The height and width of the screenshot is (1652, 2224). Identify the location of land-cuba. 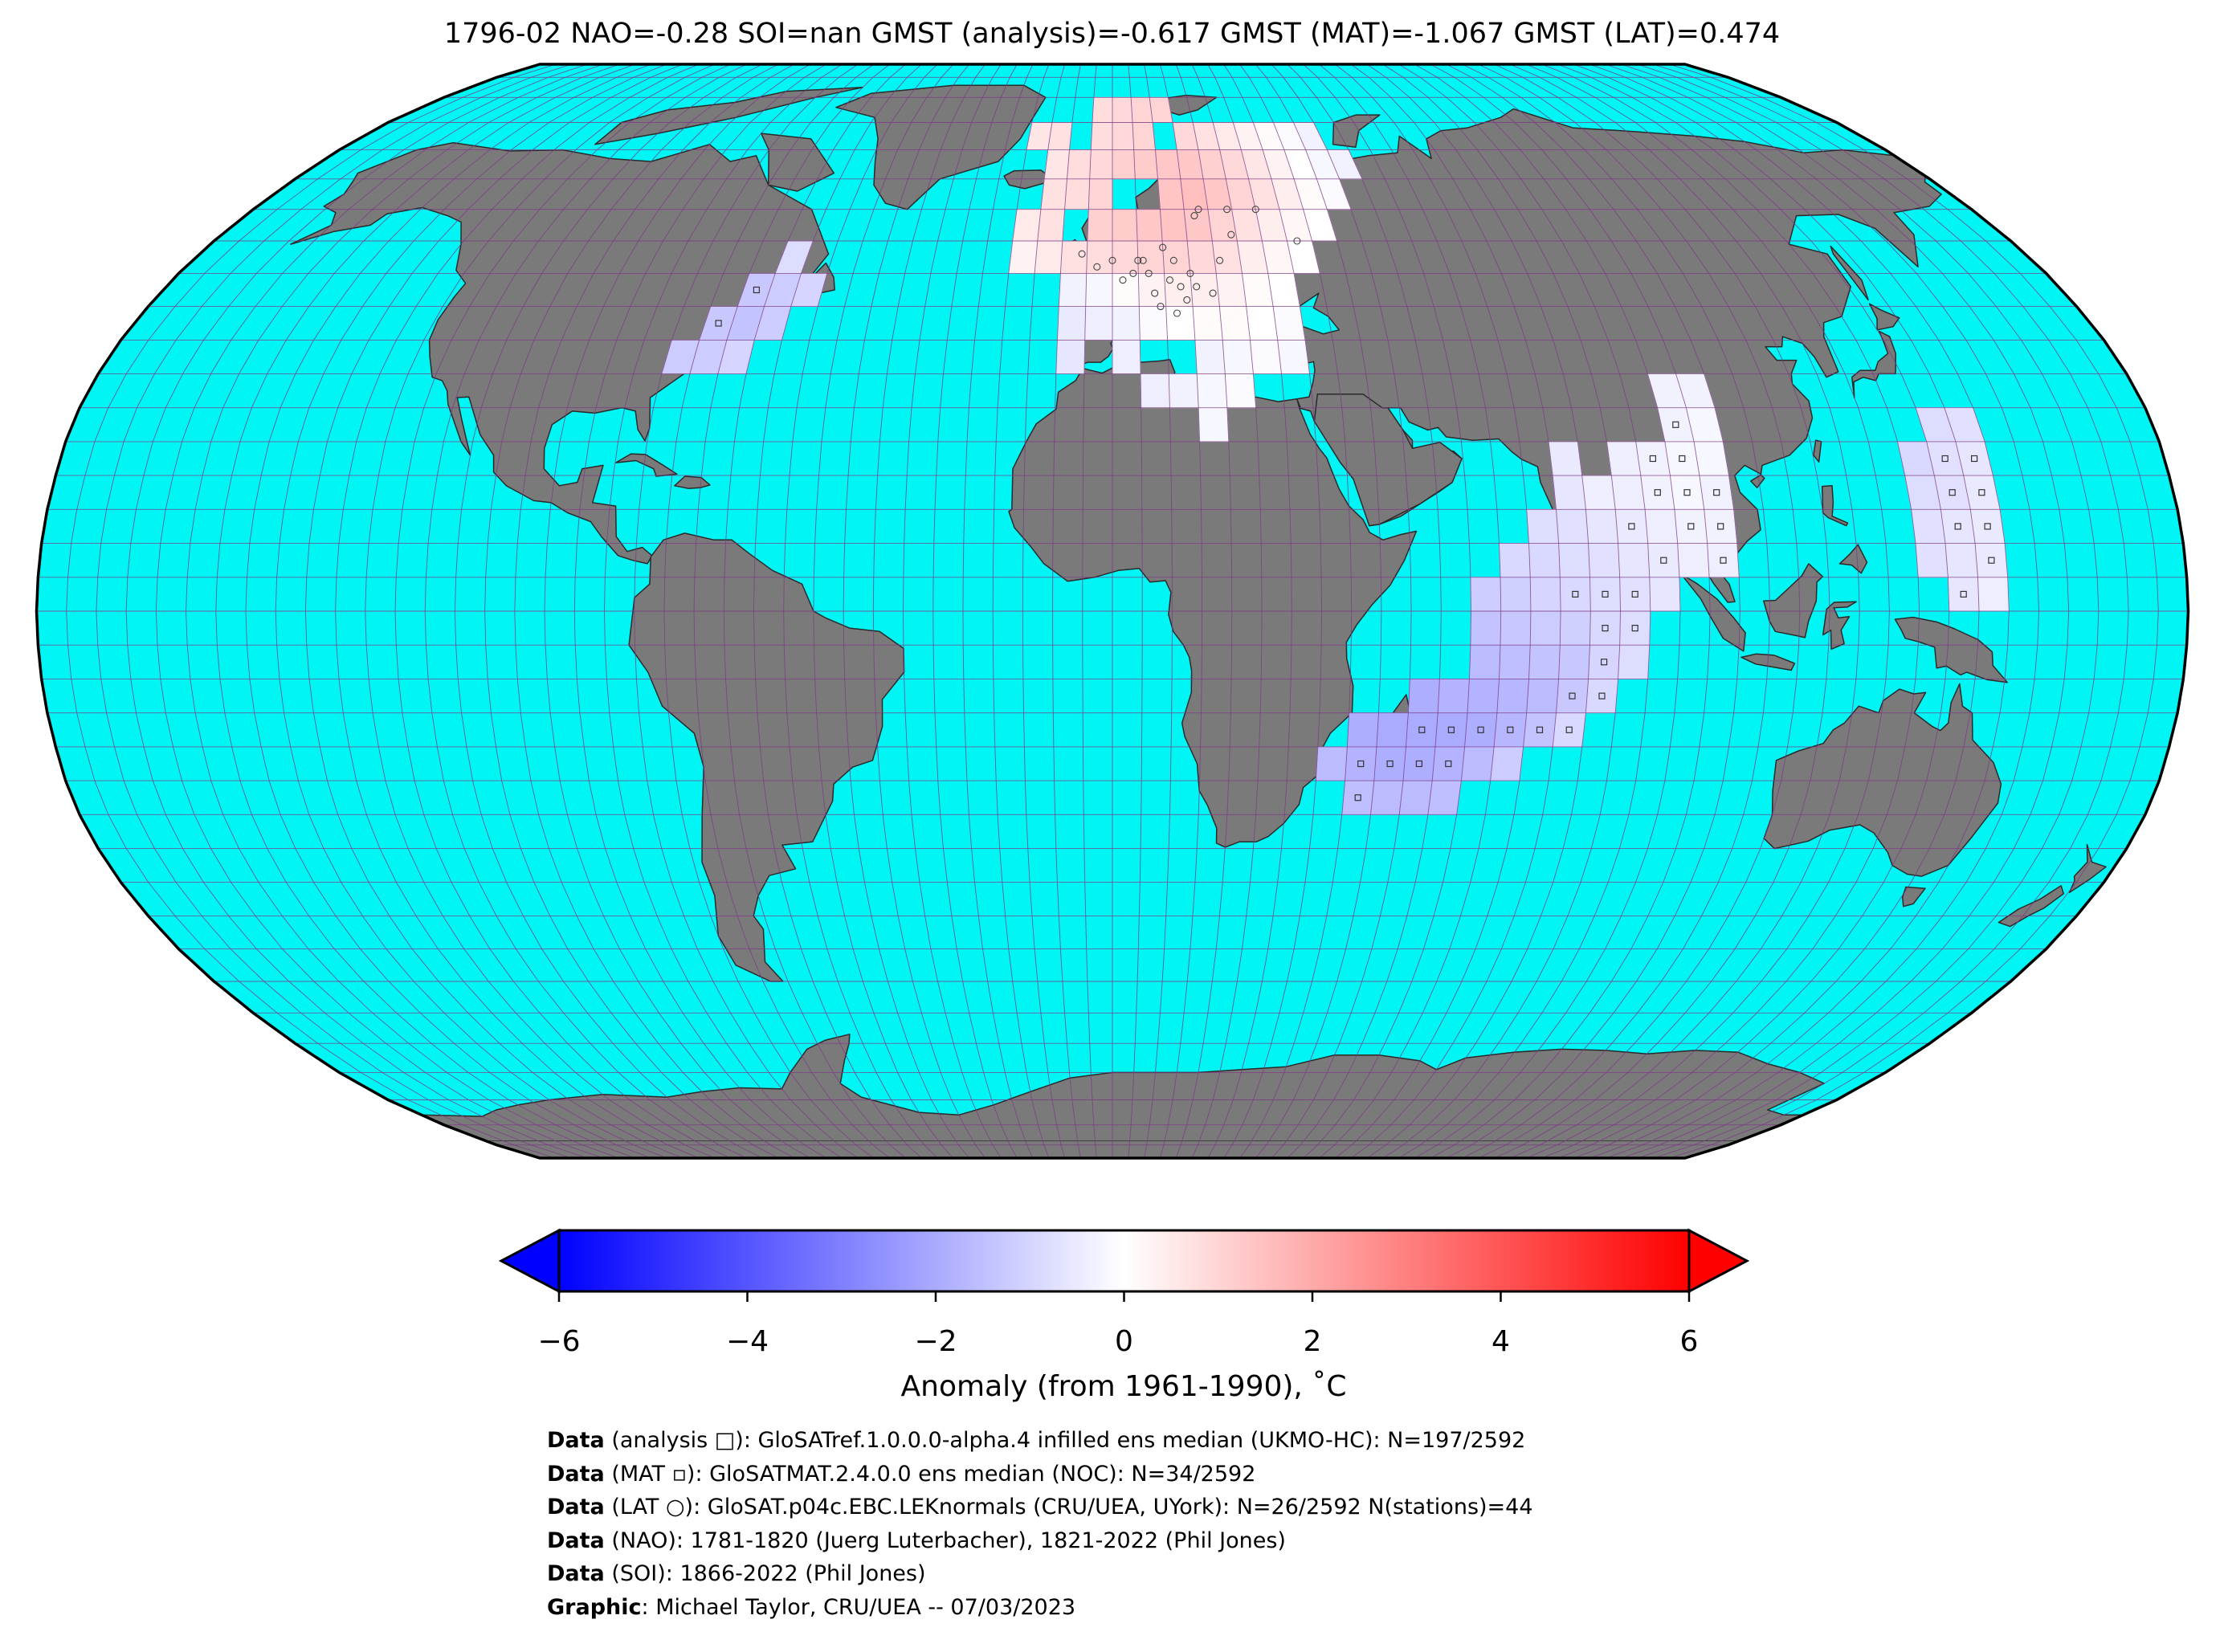
(646, 465).